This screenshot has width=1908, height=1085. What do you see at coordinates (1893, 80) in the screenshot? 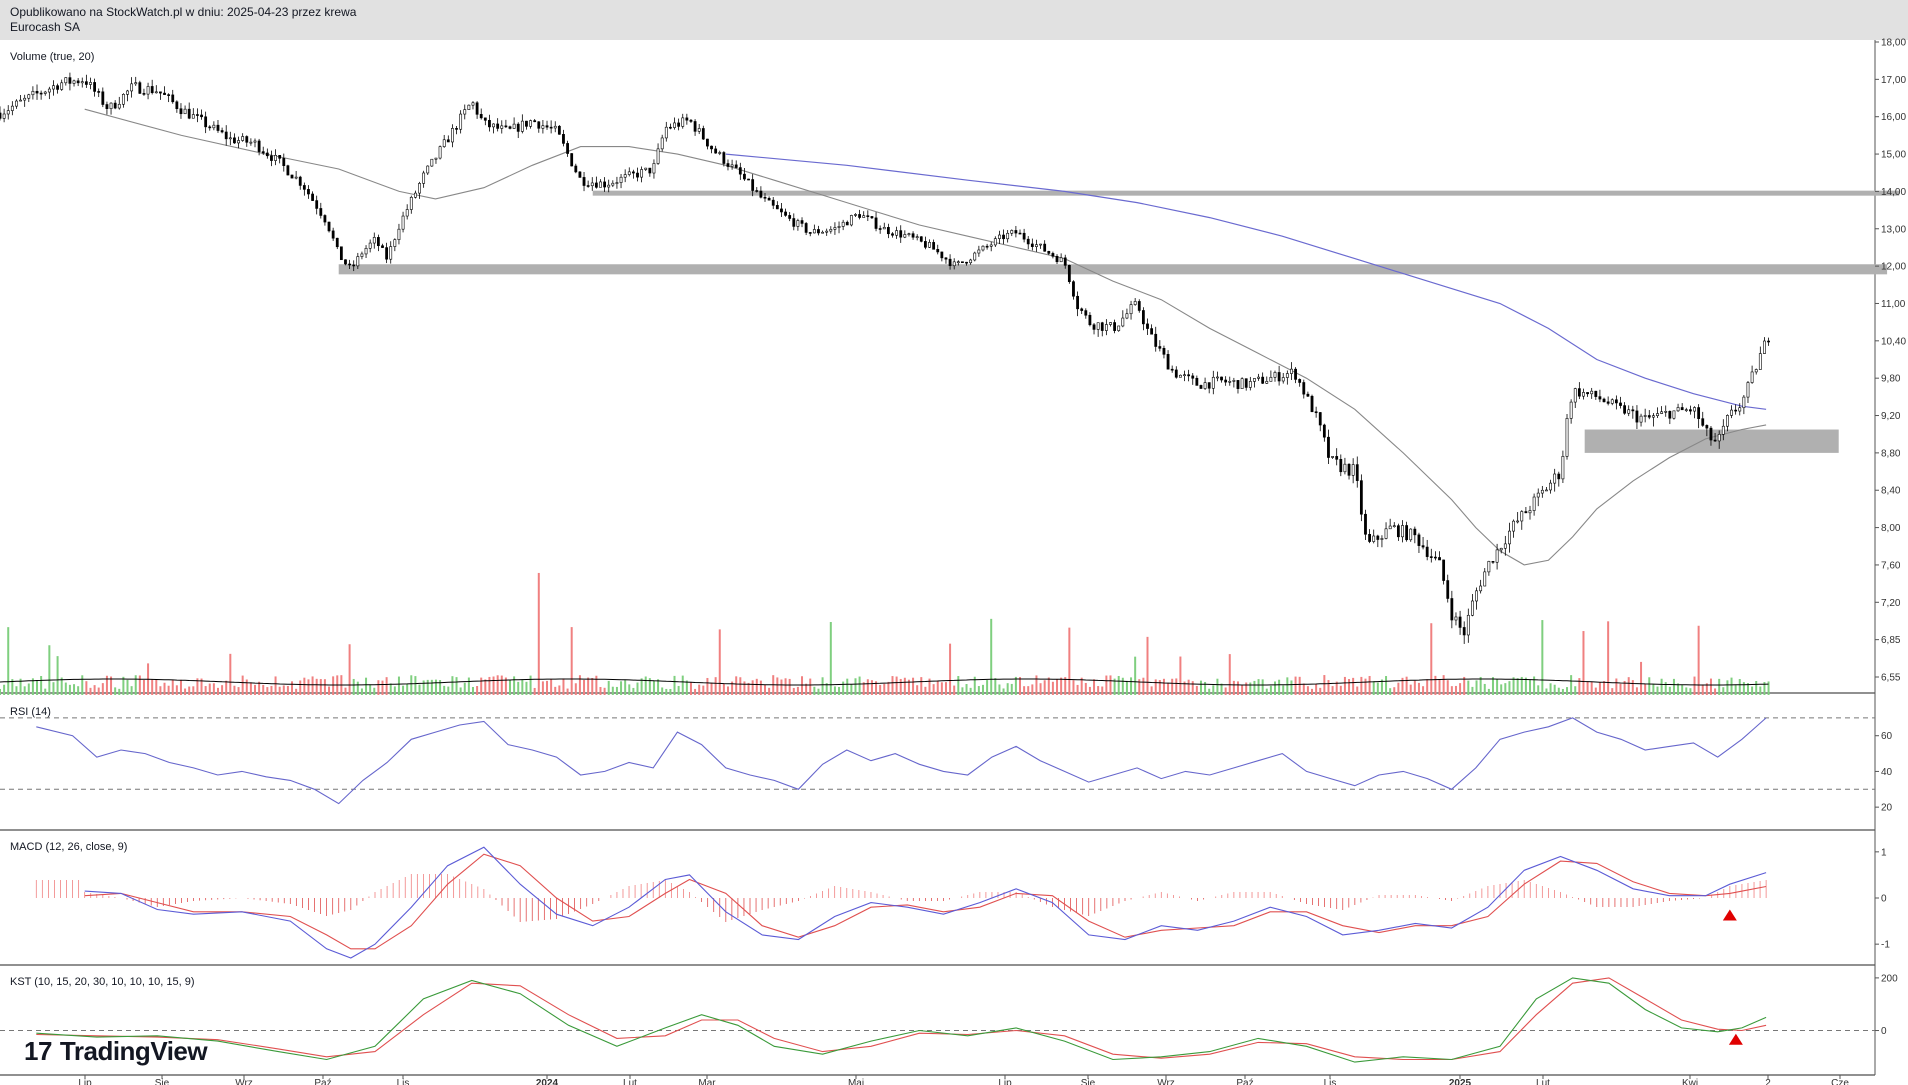
I see `price-axis-tick-label-1: 17,00` at bounding box center [1893, 80].